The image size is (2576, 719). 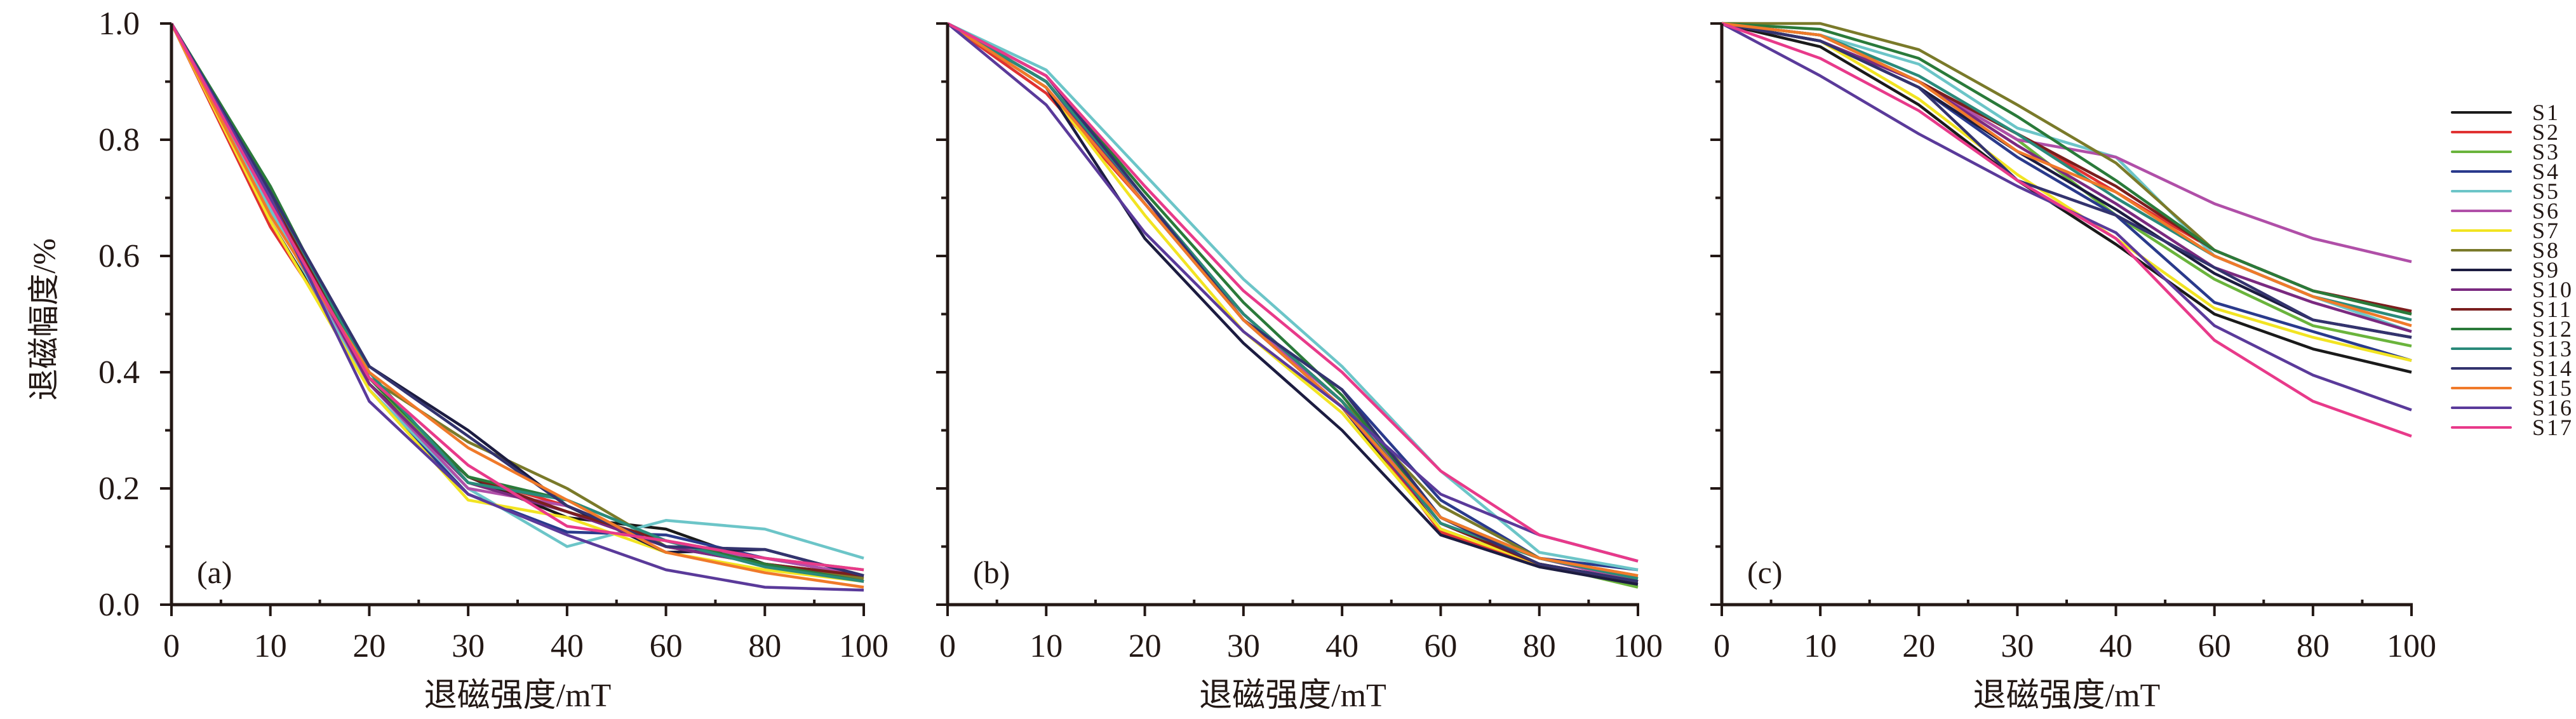 What do you see at coordinates (2512, 309) in the screenshot?
I see `legend-item-S11: S11` at bounding box center [2512, 309].